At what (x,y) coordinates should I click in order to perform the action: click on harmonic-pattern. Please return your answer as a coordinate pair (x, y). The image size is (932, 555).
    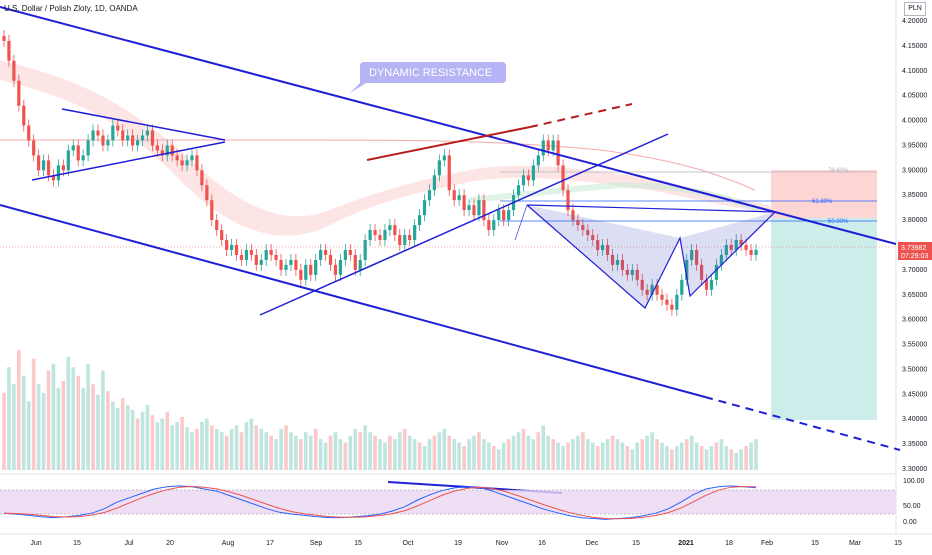
    Looking at the image, I should click on (651, 256).